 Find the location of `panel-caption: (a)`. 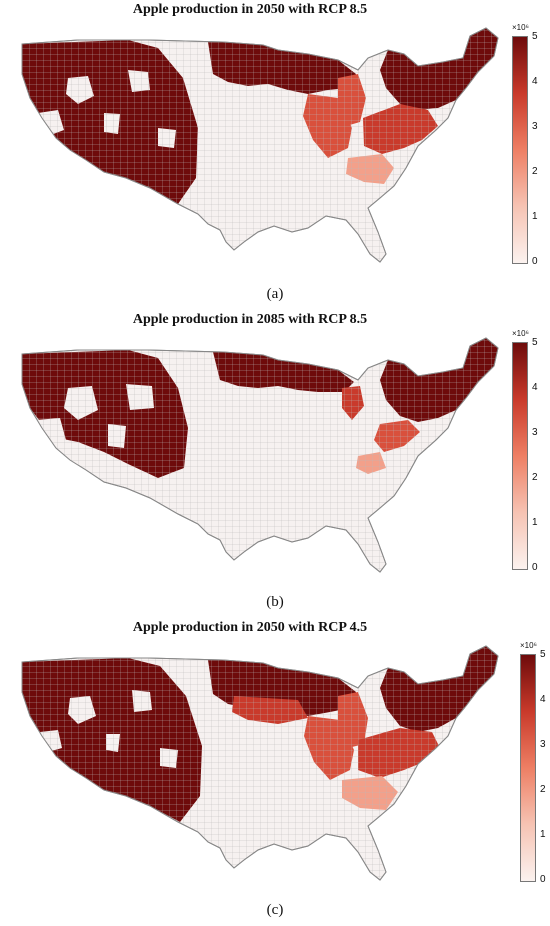

panel-caption: (a) is located at coordinates (275, 294).